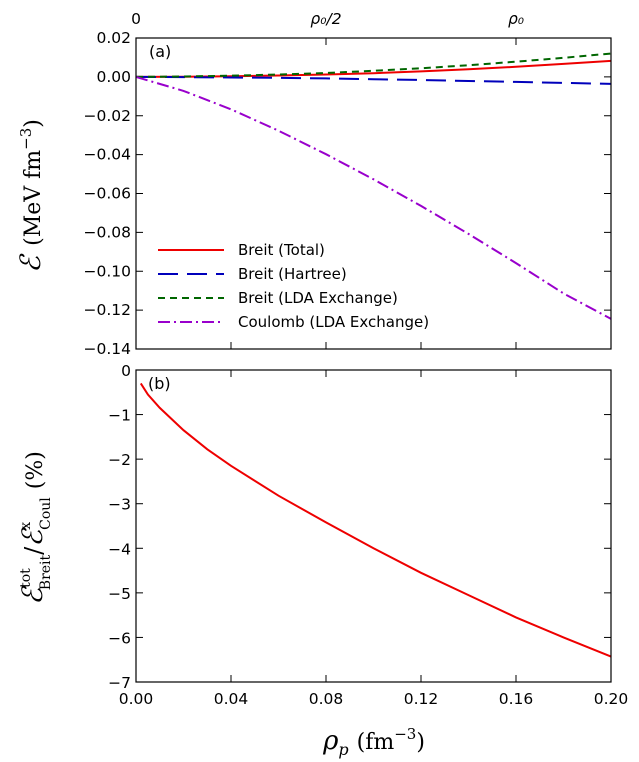 The image size is (639, 762). I want to click on panel-b-y-tick-label: −1, so click(119, 416).